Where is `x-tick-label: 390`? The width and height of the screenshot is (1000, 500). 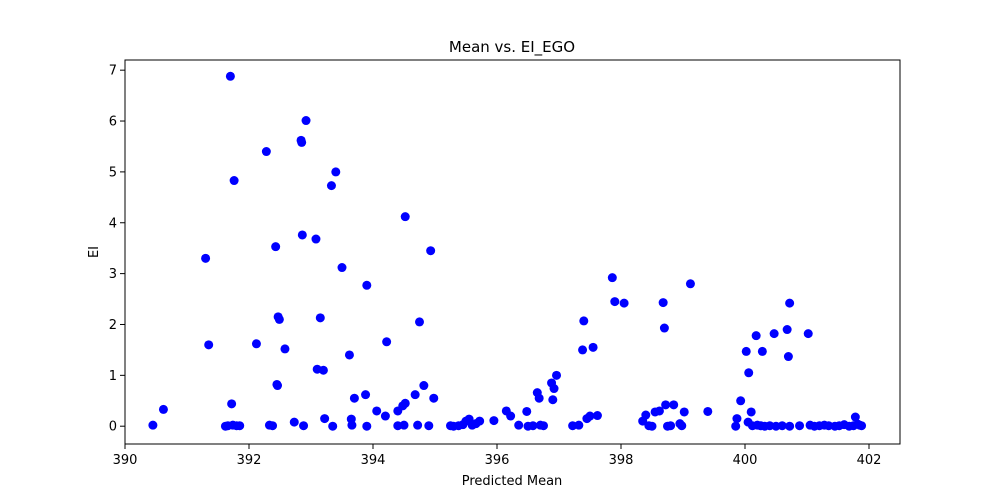
x-tick-label: 390 is located at coordinates (125, 460).